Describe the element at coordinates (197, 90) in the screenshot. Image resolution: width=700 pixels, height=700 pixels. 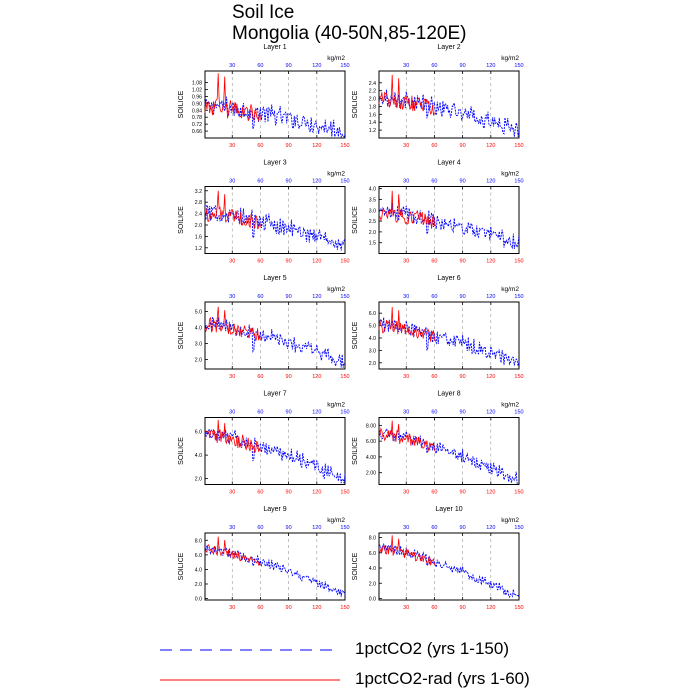
I see `y-tick-label: 1.02` at that location.